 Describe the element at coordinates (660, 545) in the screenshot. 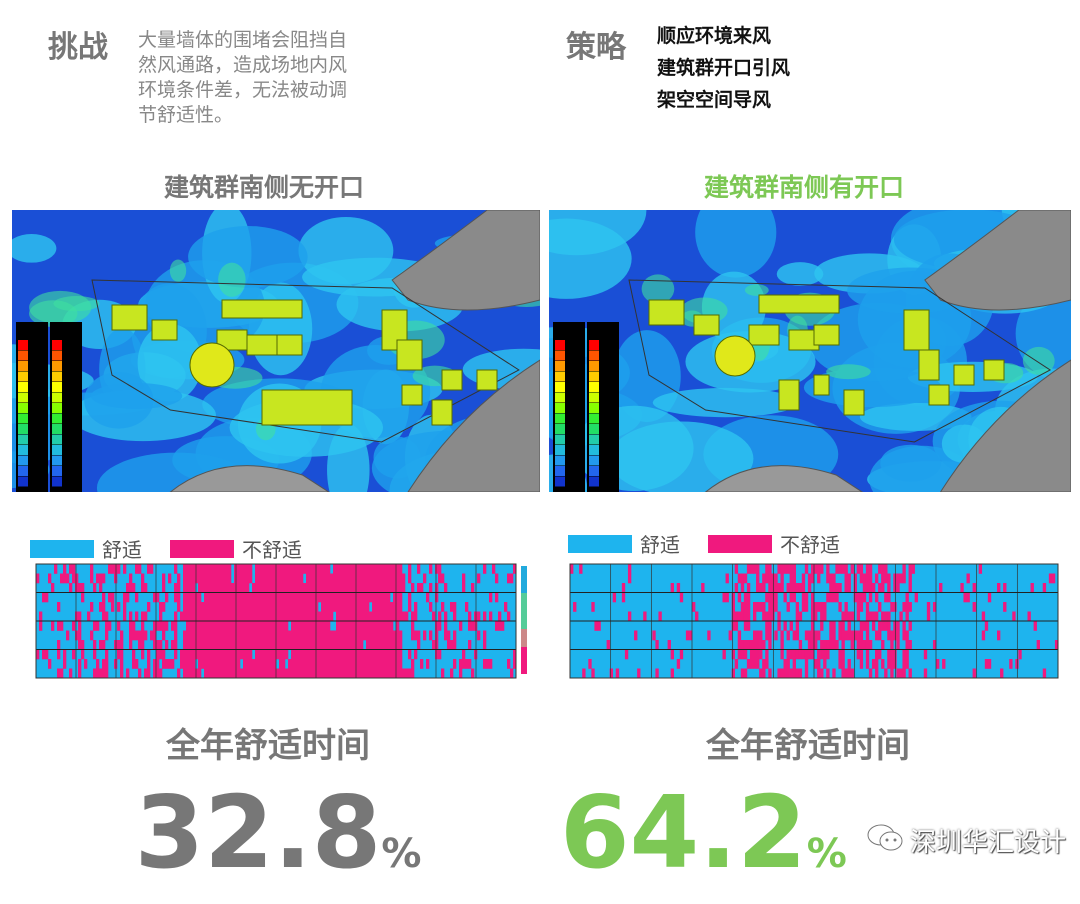

I see `legend-comfortable: 舒适` at that location.